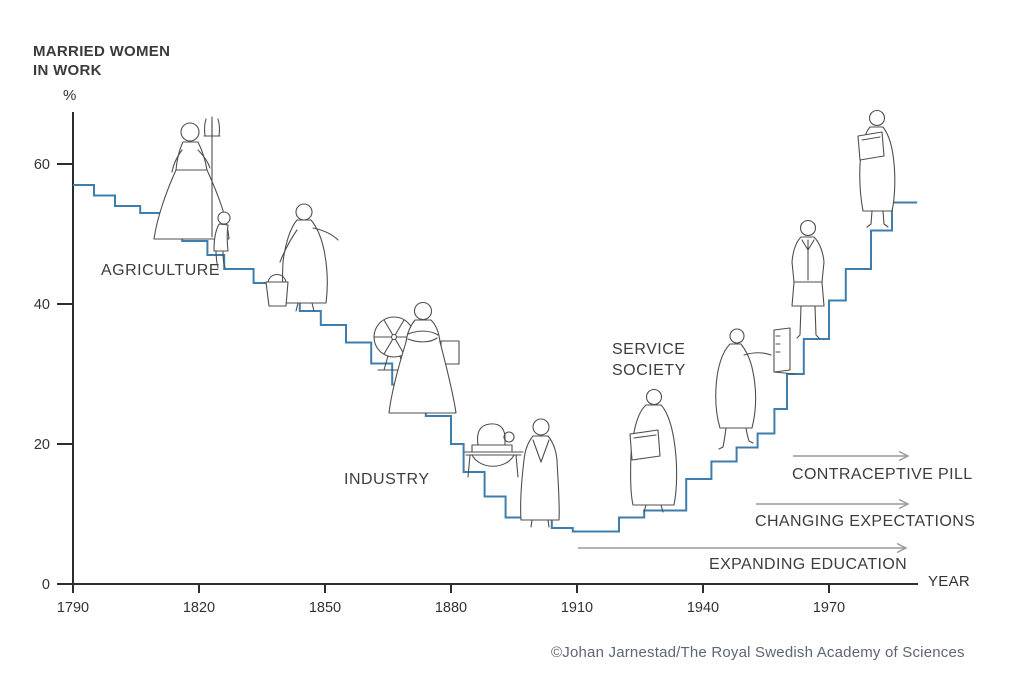 The width and height of the screenshot is (1024, 678). I want to click on figure-woman-with-briefcase, so click(653, 450).